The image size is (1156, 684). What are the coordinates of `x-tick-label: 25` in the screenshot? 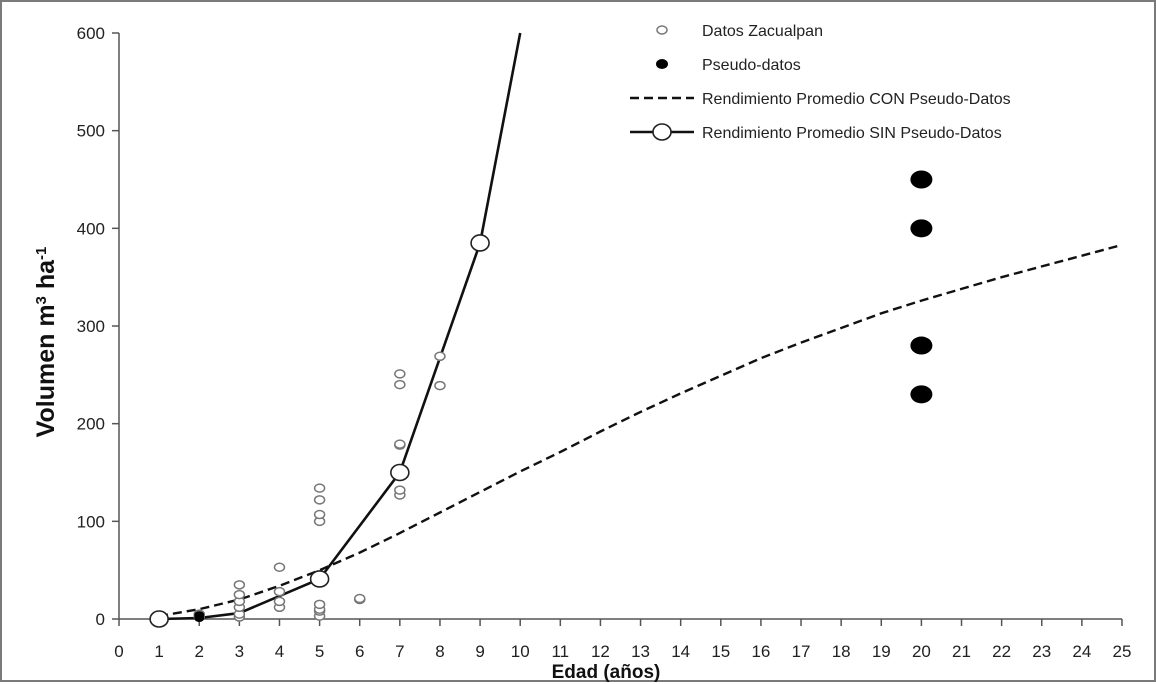 It's located at (1122, 651).